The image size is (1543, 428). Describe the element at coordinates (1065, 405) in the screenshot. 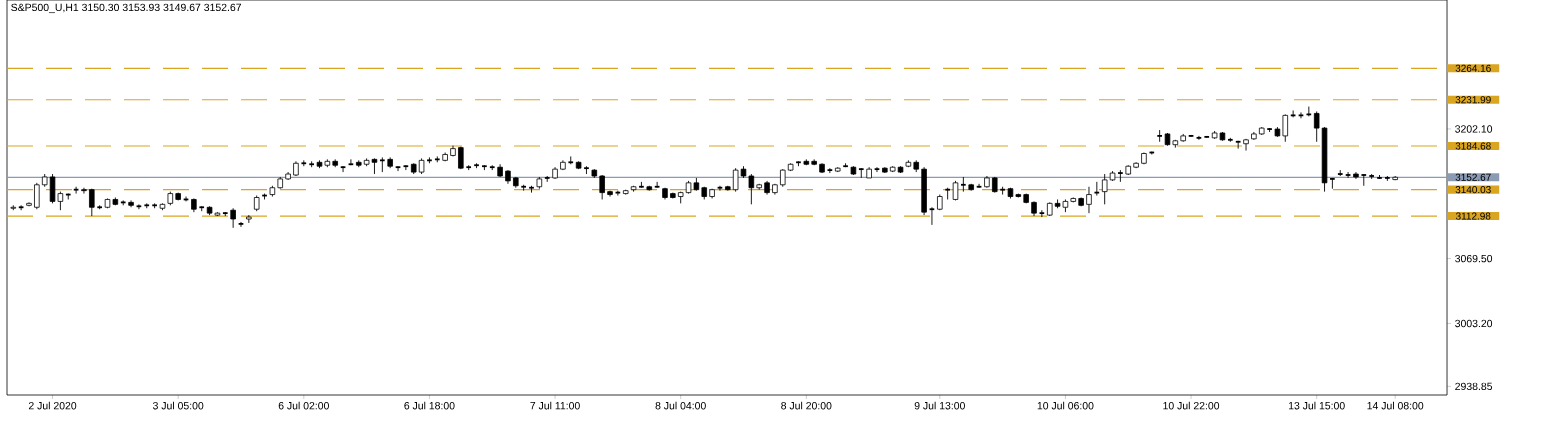

I see `x-tick-label: 10 Jul 06:00` at that location.